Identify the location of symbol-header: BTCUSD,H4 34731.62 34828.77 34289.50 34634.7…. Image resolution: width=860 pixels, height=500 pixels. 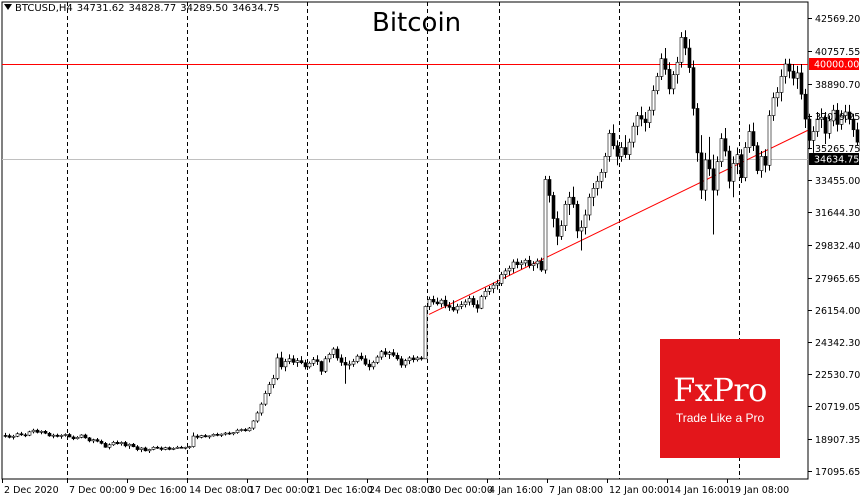
(142, 8).